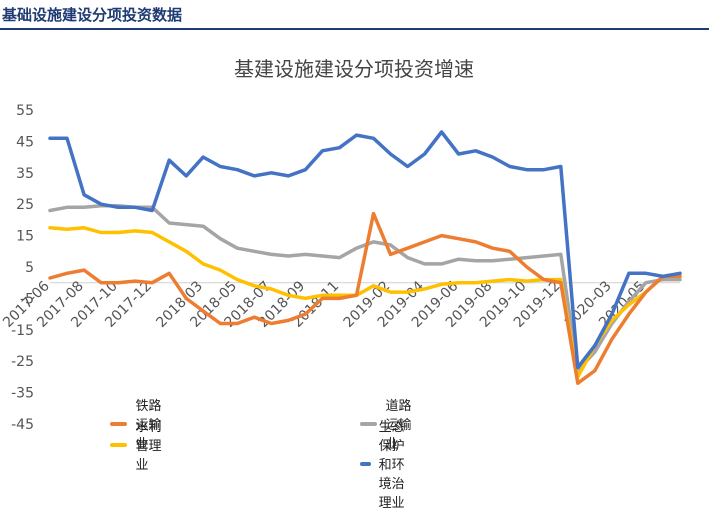 The height and width of the screenshot is (511, 709). I want to click on y-tick-label: 35, so click(25, 174).